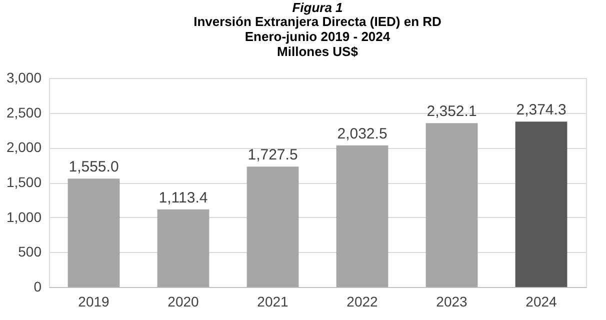 The image size is (606, 320). Describe the element at coordinates (452, 302) in the screenshot. I see `x-tick-label: 2023` at that location.